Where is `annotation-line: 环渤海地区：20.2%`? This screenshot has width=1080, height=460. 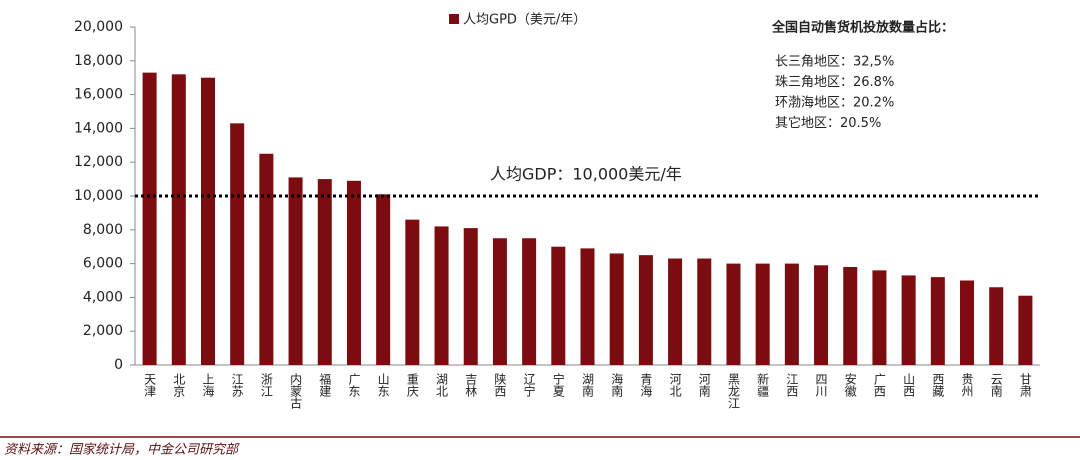 annotation-line: 环渤海地区：20.2% is located at coordinates (834, 103).